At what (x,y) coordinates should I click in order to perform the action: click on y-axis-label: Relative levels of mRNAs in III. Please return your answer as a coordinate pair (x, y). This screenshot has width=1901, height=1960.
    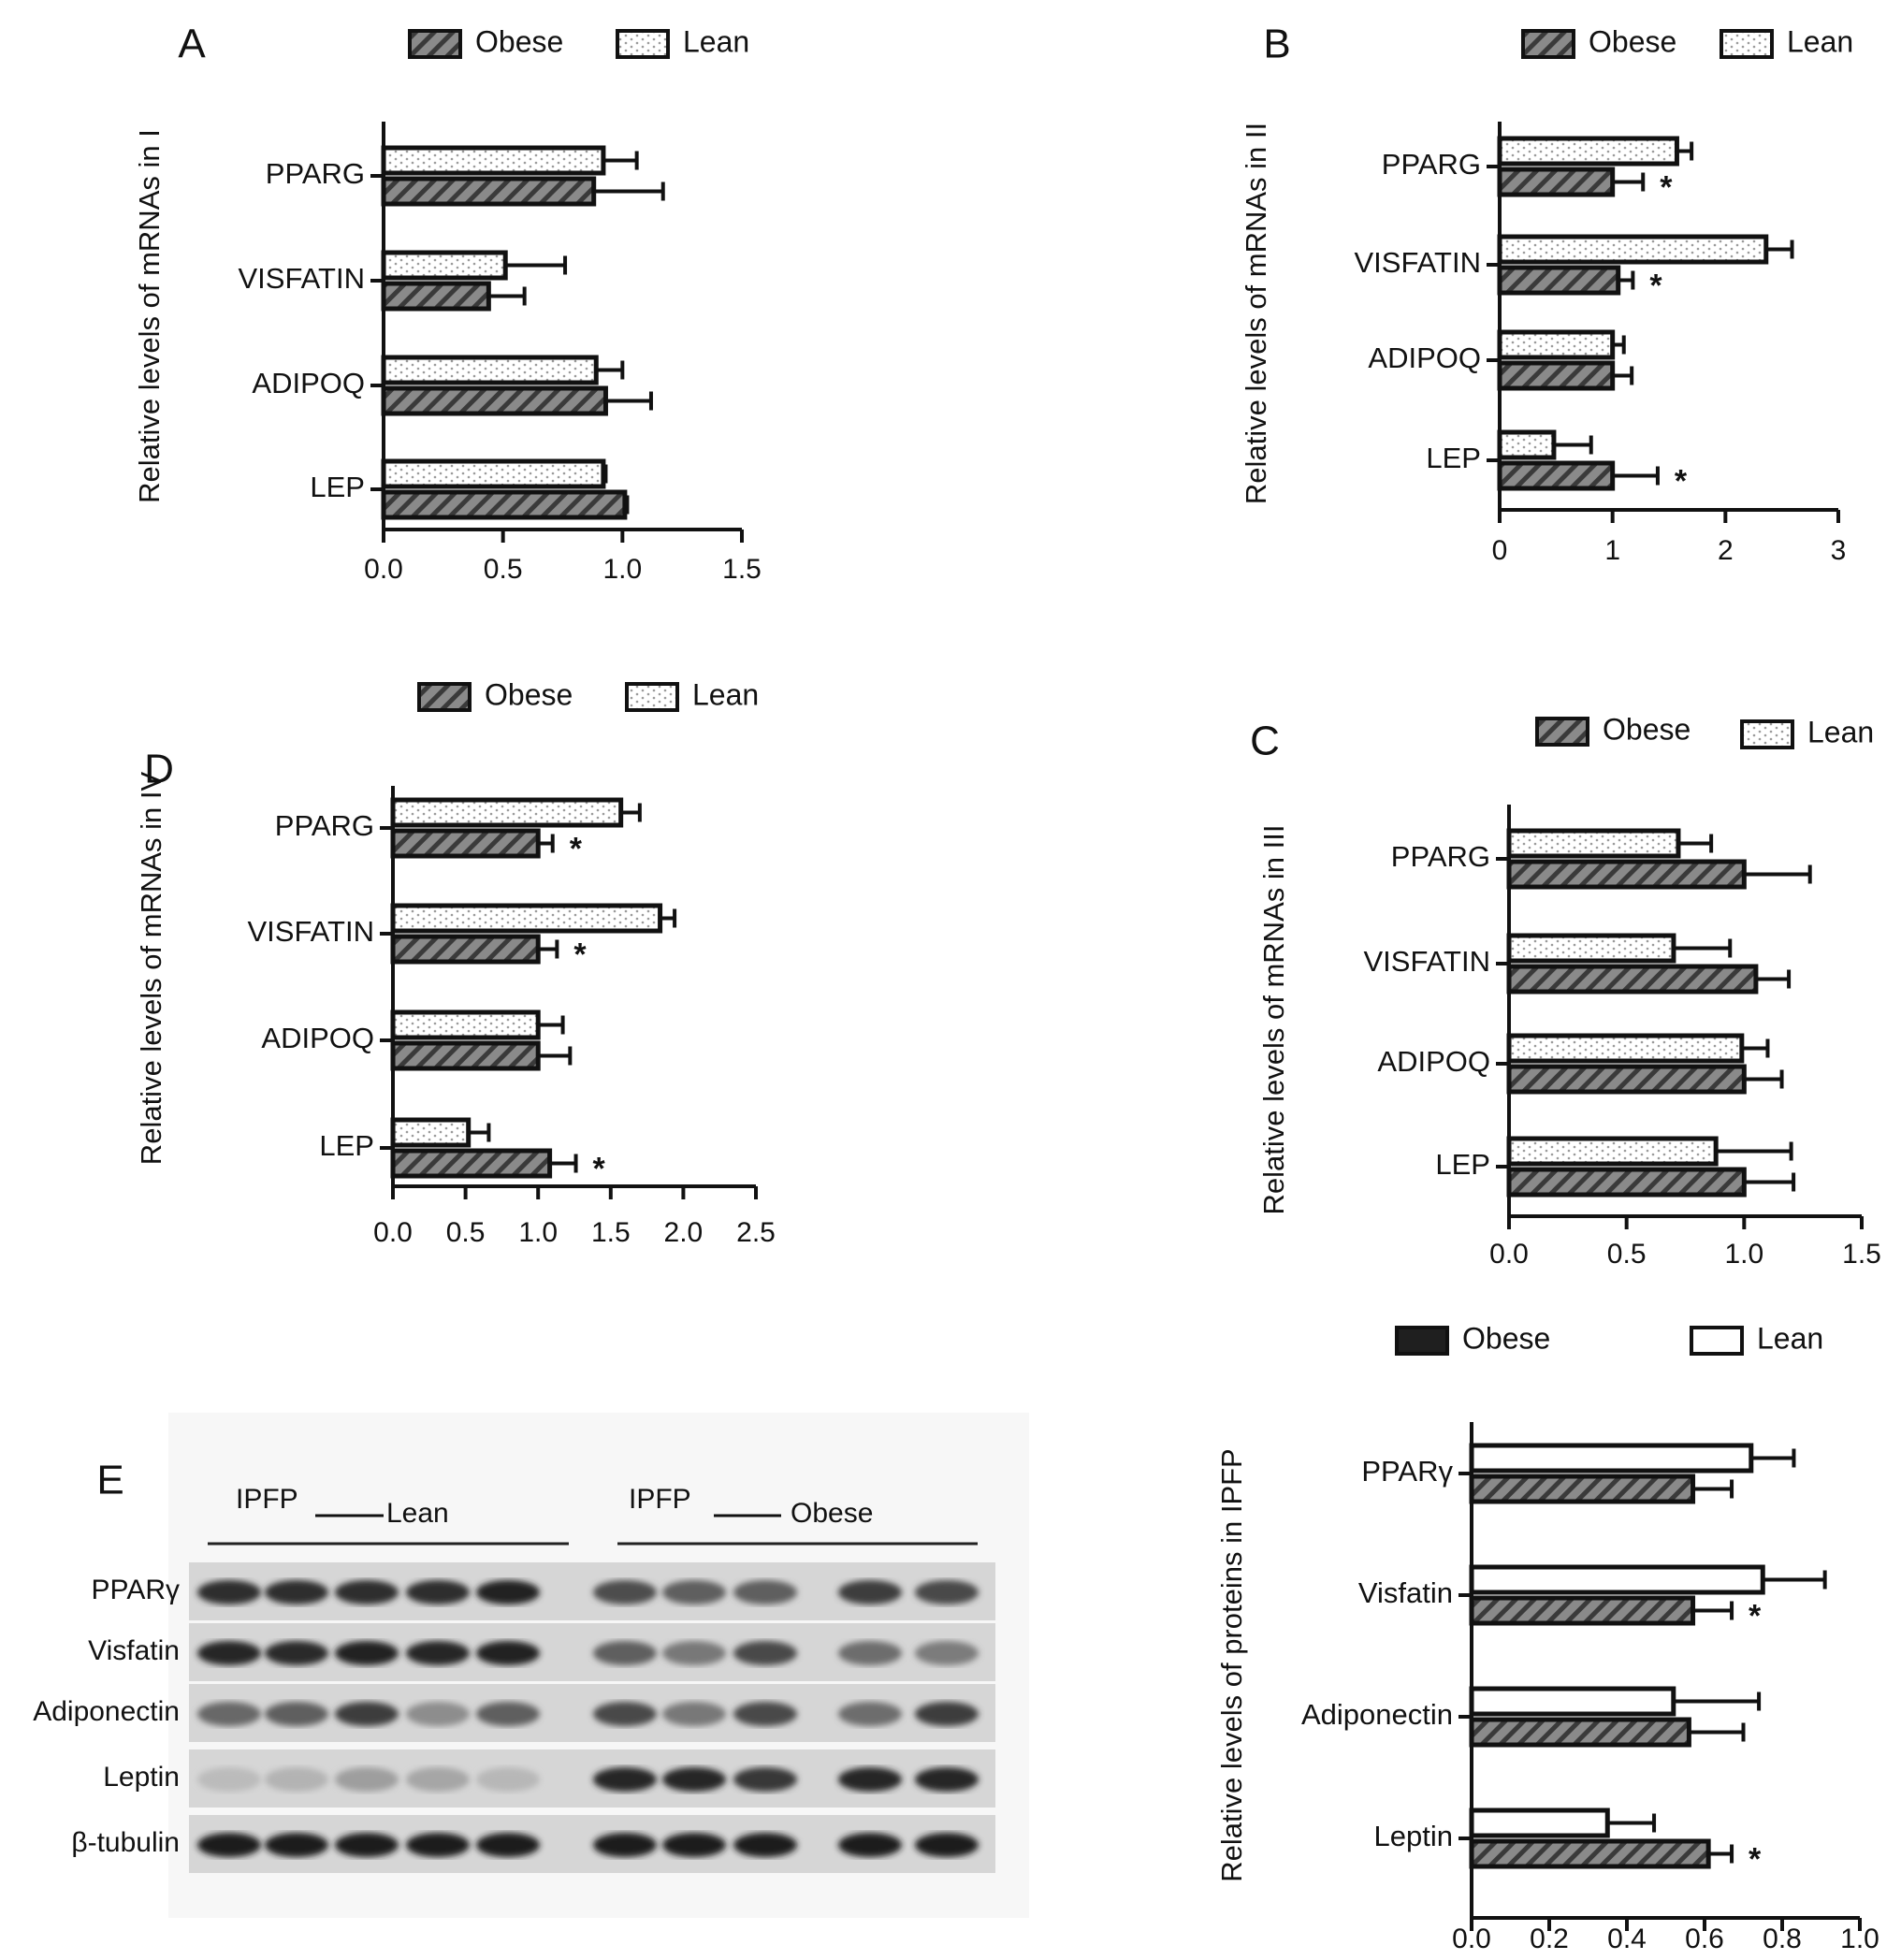
    Looking at the image, I should click on (1273, 1020).